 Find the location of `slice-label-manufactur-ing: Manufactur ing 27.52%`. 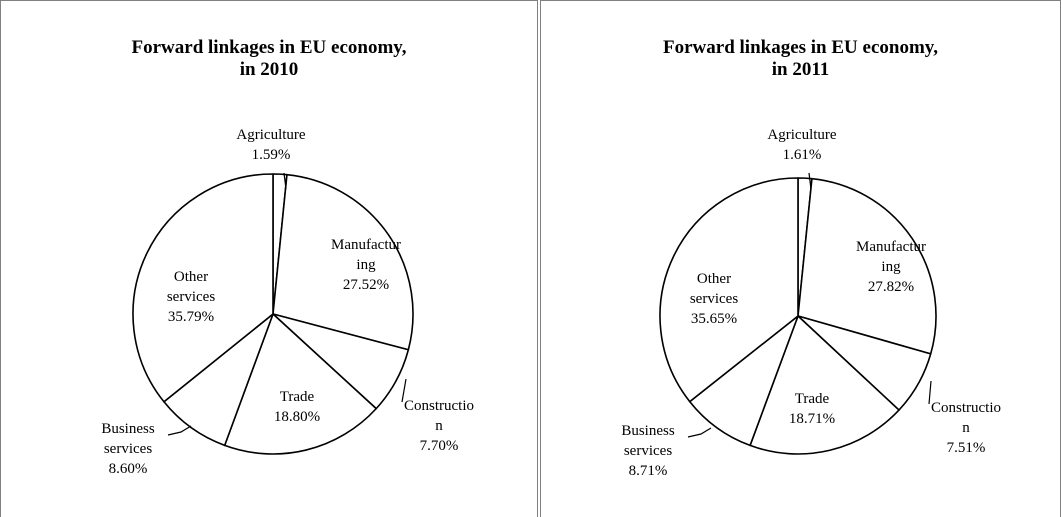

slice-label-manufactur-ing: Manufactur ing 27.52% is located at coordinates (366, 265).